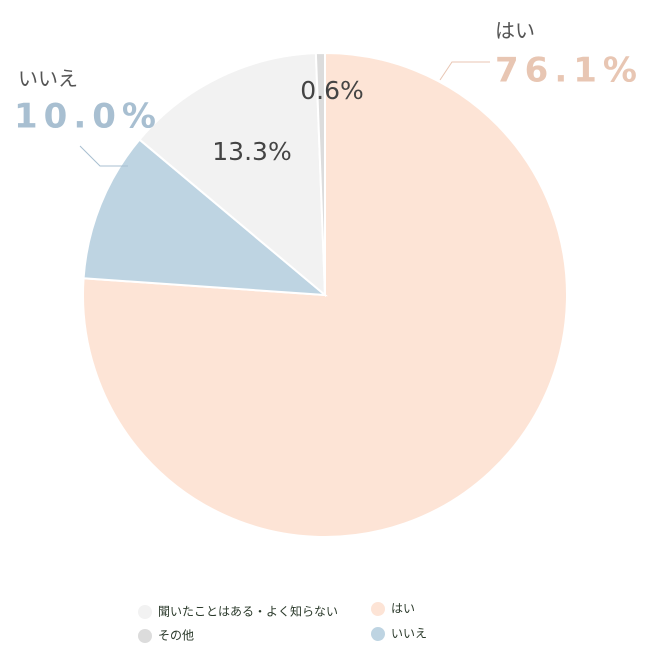  Describe the element at coordinates (48, 79) in the screenshot. I see `category-label: いいえ` at that location.